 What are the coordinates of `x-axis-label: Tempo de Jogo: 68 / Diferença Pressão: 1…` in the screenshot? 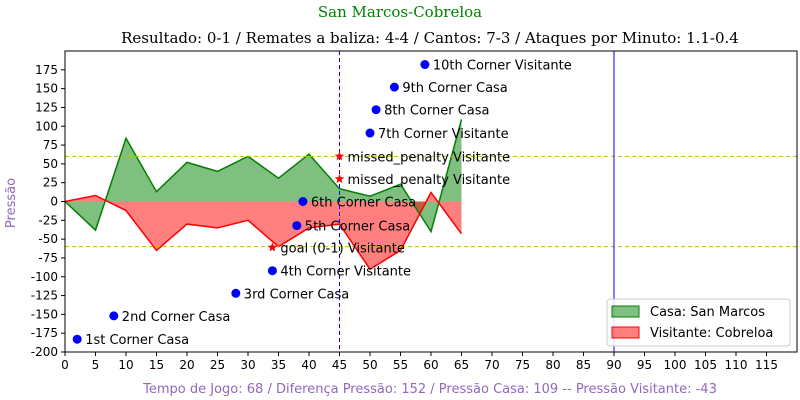 It's located at (429, 389).